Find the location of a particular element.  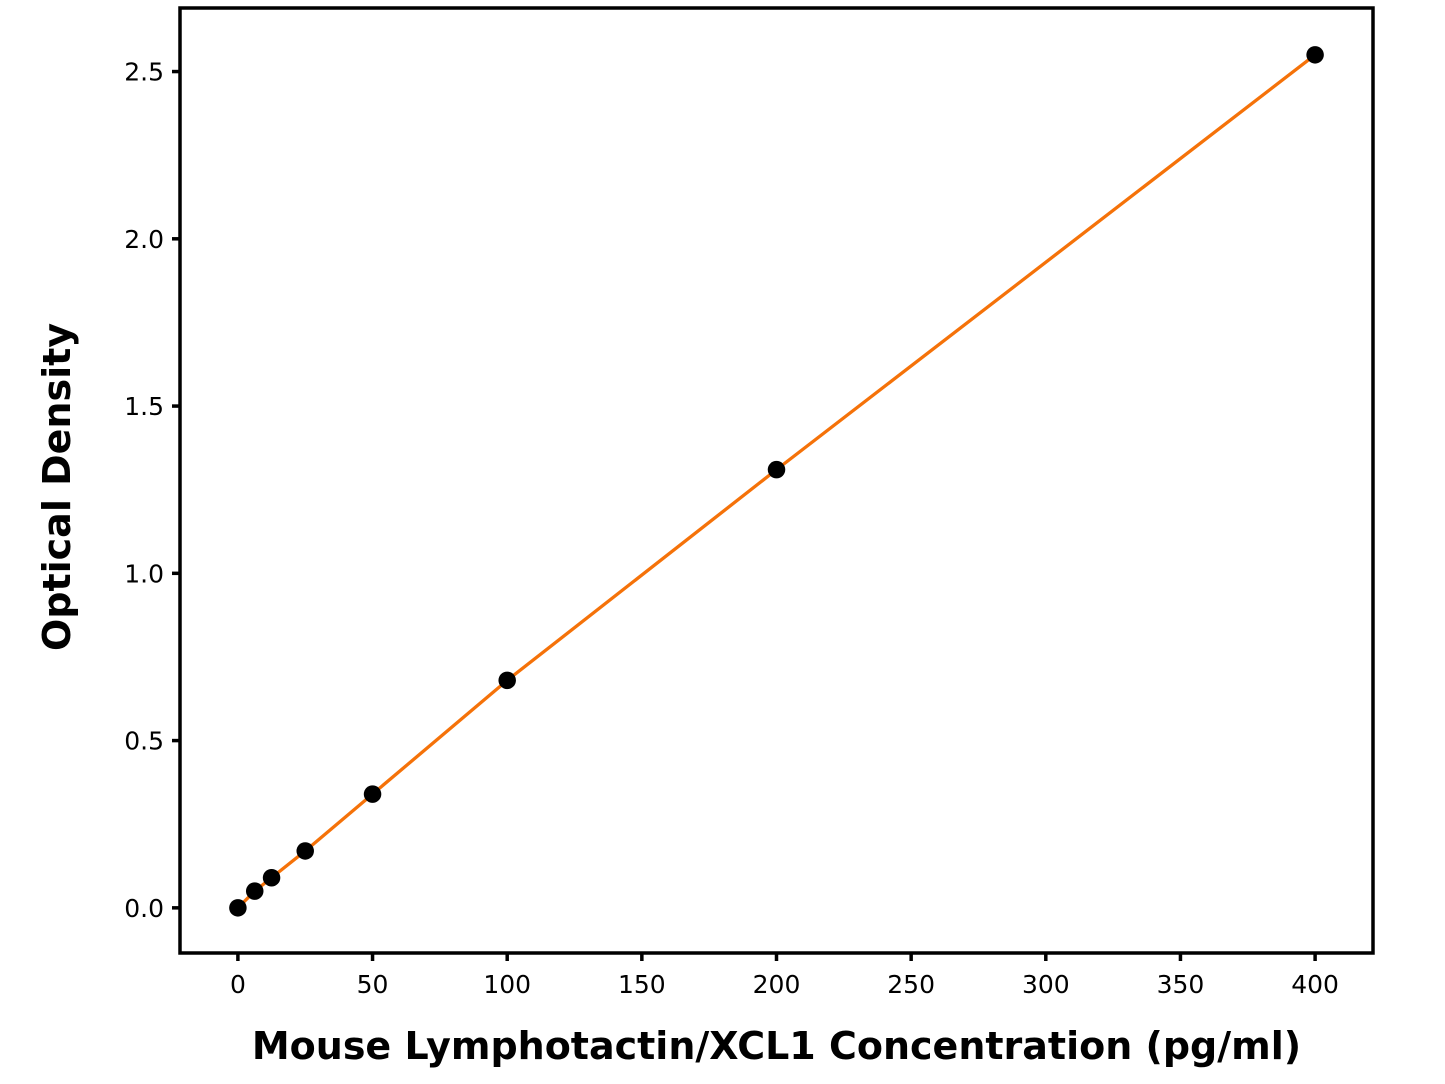

x-tick-label: 200 is located at coordinates (777, 984).